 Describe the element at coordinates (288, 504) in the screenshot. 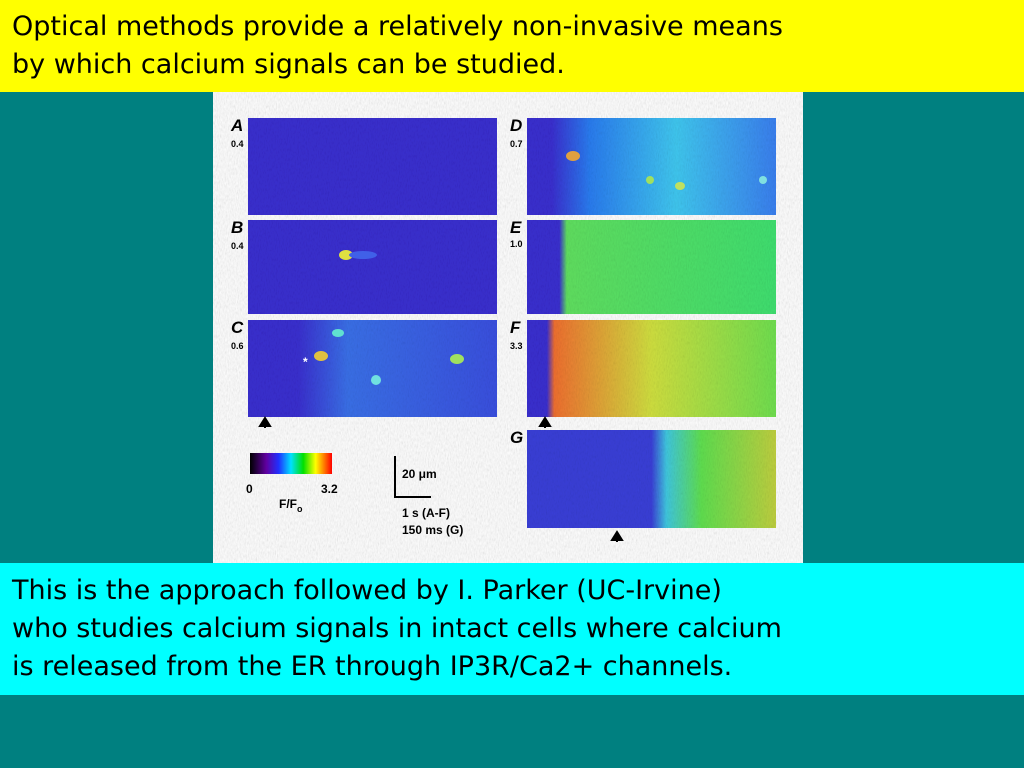

I see `colorbar-label-main: F/F` at that location.